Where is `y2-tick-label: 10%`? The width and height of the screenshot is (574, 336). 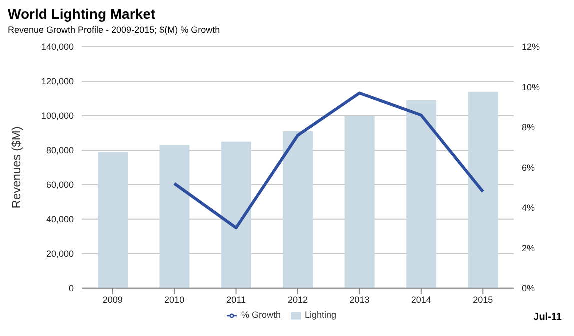
y2-tick-label: 10% is located at coordinates (531, 87).